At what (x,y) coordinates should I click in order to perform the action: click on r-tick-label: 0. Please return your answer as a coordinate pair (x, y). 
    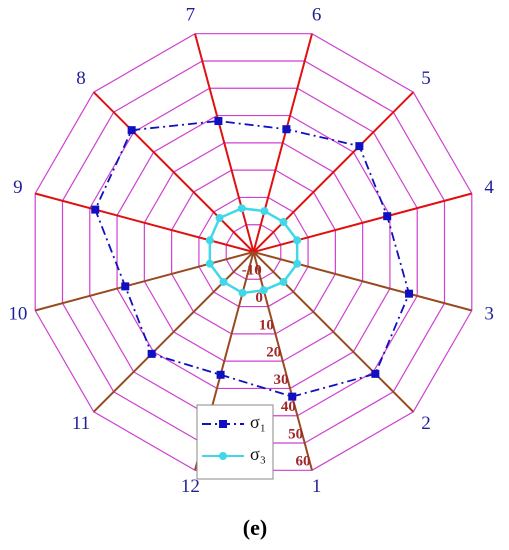
    Looking at the image, I should click on (259, 298).